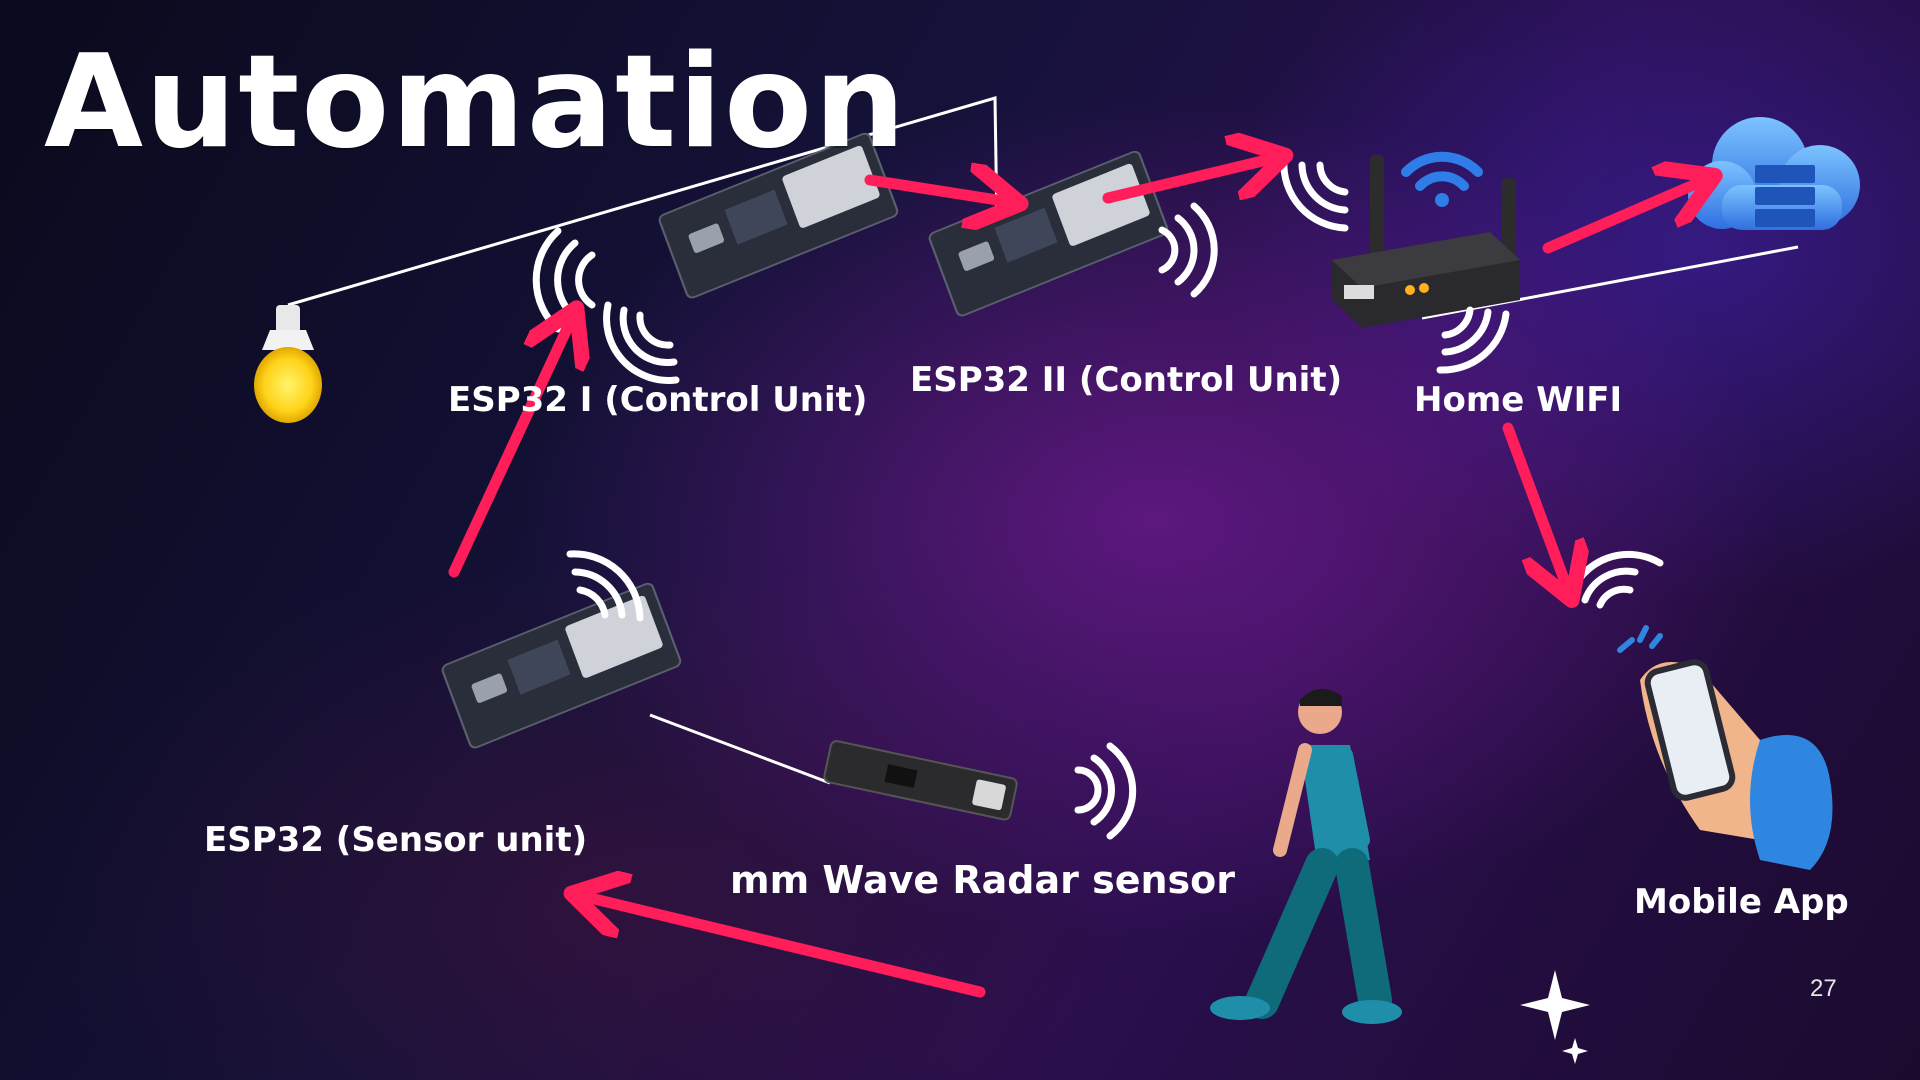  What do you see at coordinates (1306, 856) in the screenshot?
I see `person-walking-icon` at bounding box center [1306, 856].